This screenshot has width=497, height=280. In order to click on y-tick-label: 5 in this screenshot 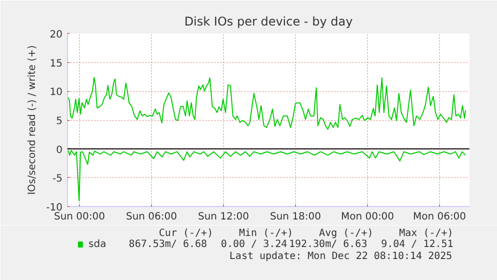, I will do `click(59, 121)`.